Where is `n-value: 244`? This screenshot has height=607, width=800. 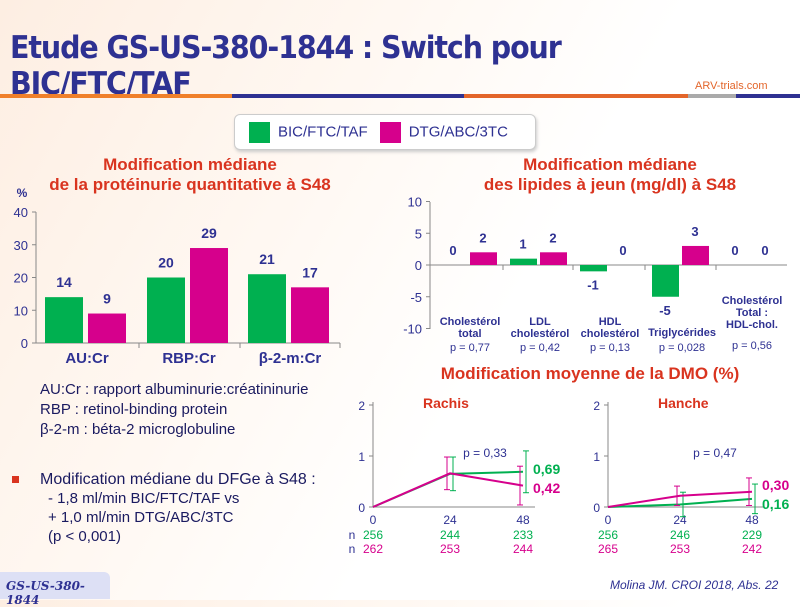
n-value: 244 is located at coordinates (523, 549).